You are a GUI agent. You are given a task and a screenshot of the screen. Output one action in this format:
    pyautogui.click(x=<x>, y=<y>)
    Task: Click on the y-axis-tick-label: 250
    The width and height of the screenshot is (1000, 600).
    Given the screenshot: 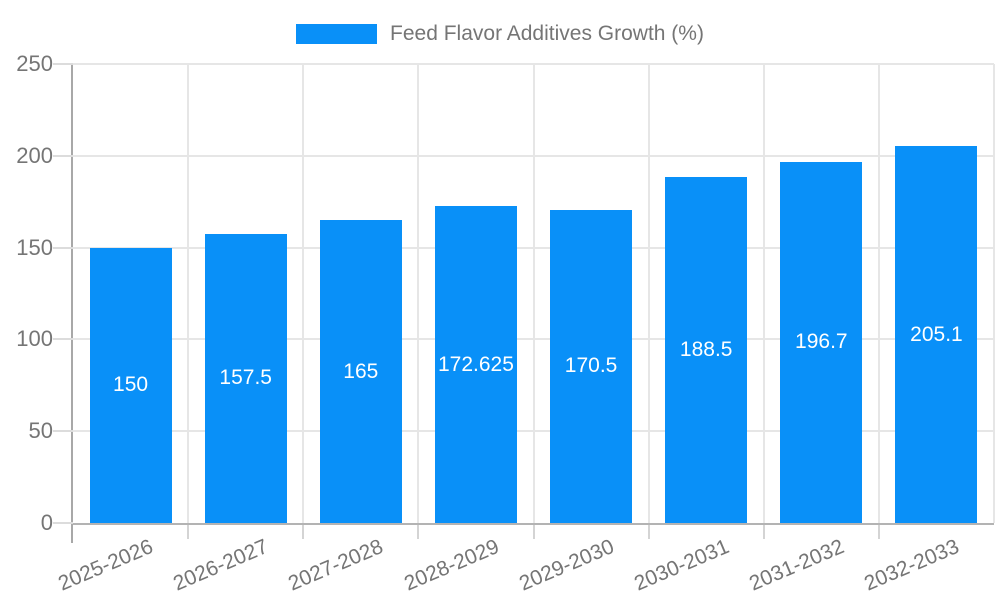 What is the action you would take?
    pyautogui.click(x=34, y=63)
    